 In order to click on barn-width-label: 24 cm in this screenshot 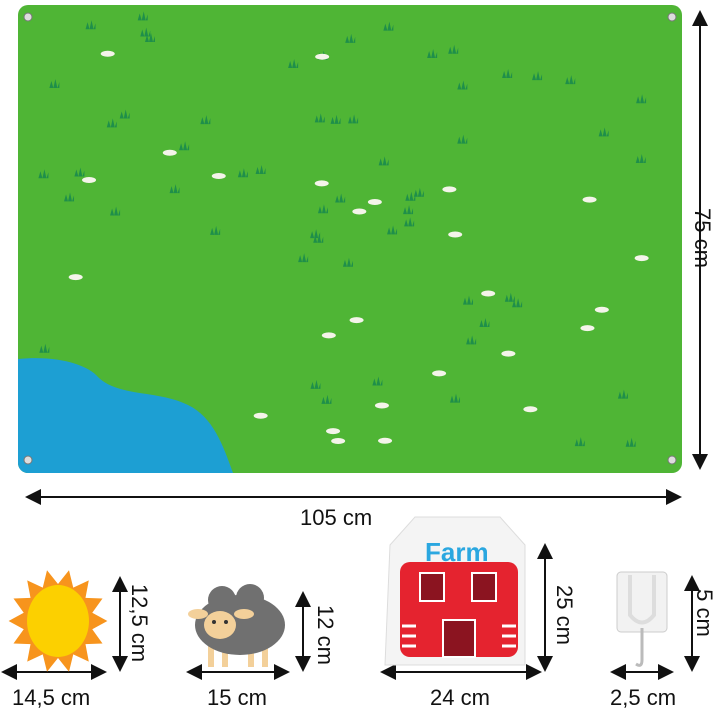, I will do `click(460, 697)`.